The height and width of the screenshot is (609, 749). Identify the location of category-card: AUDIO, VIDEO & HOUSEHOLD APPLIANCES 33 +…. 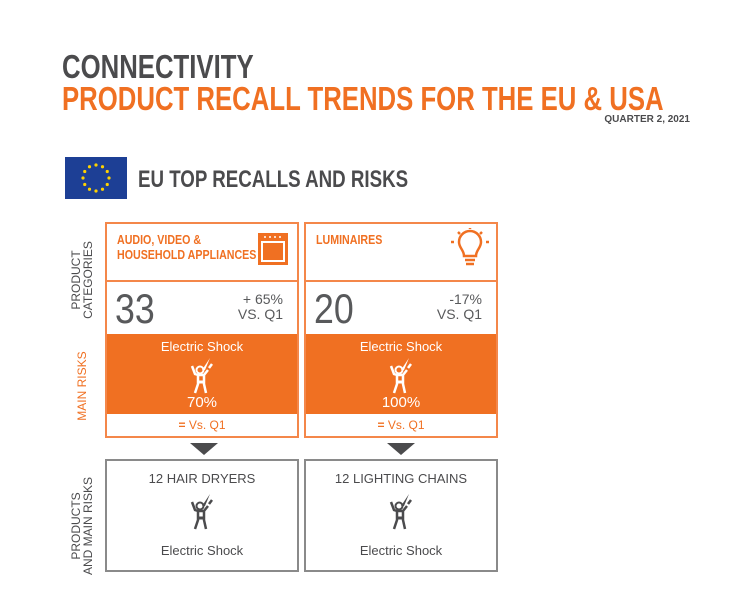
(202, 330).